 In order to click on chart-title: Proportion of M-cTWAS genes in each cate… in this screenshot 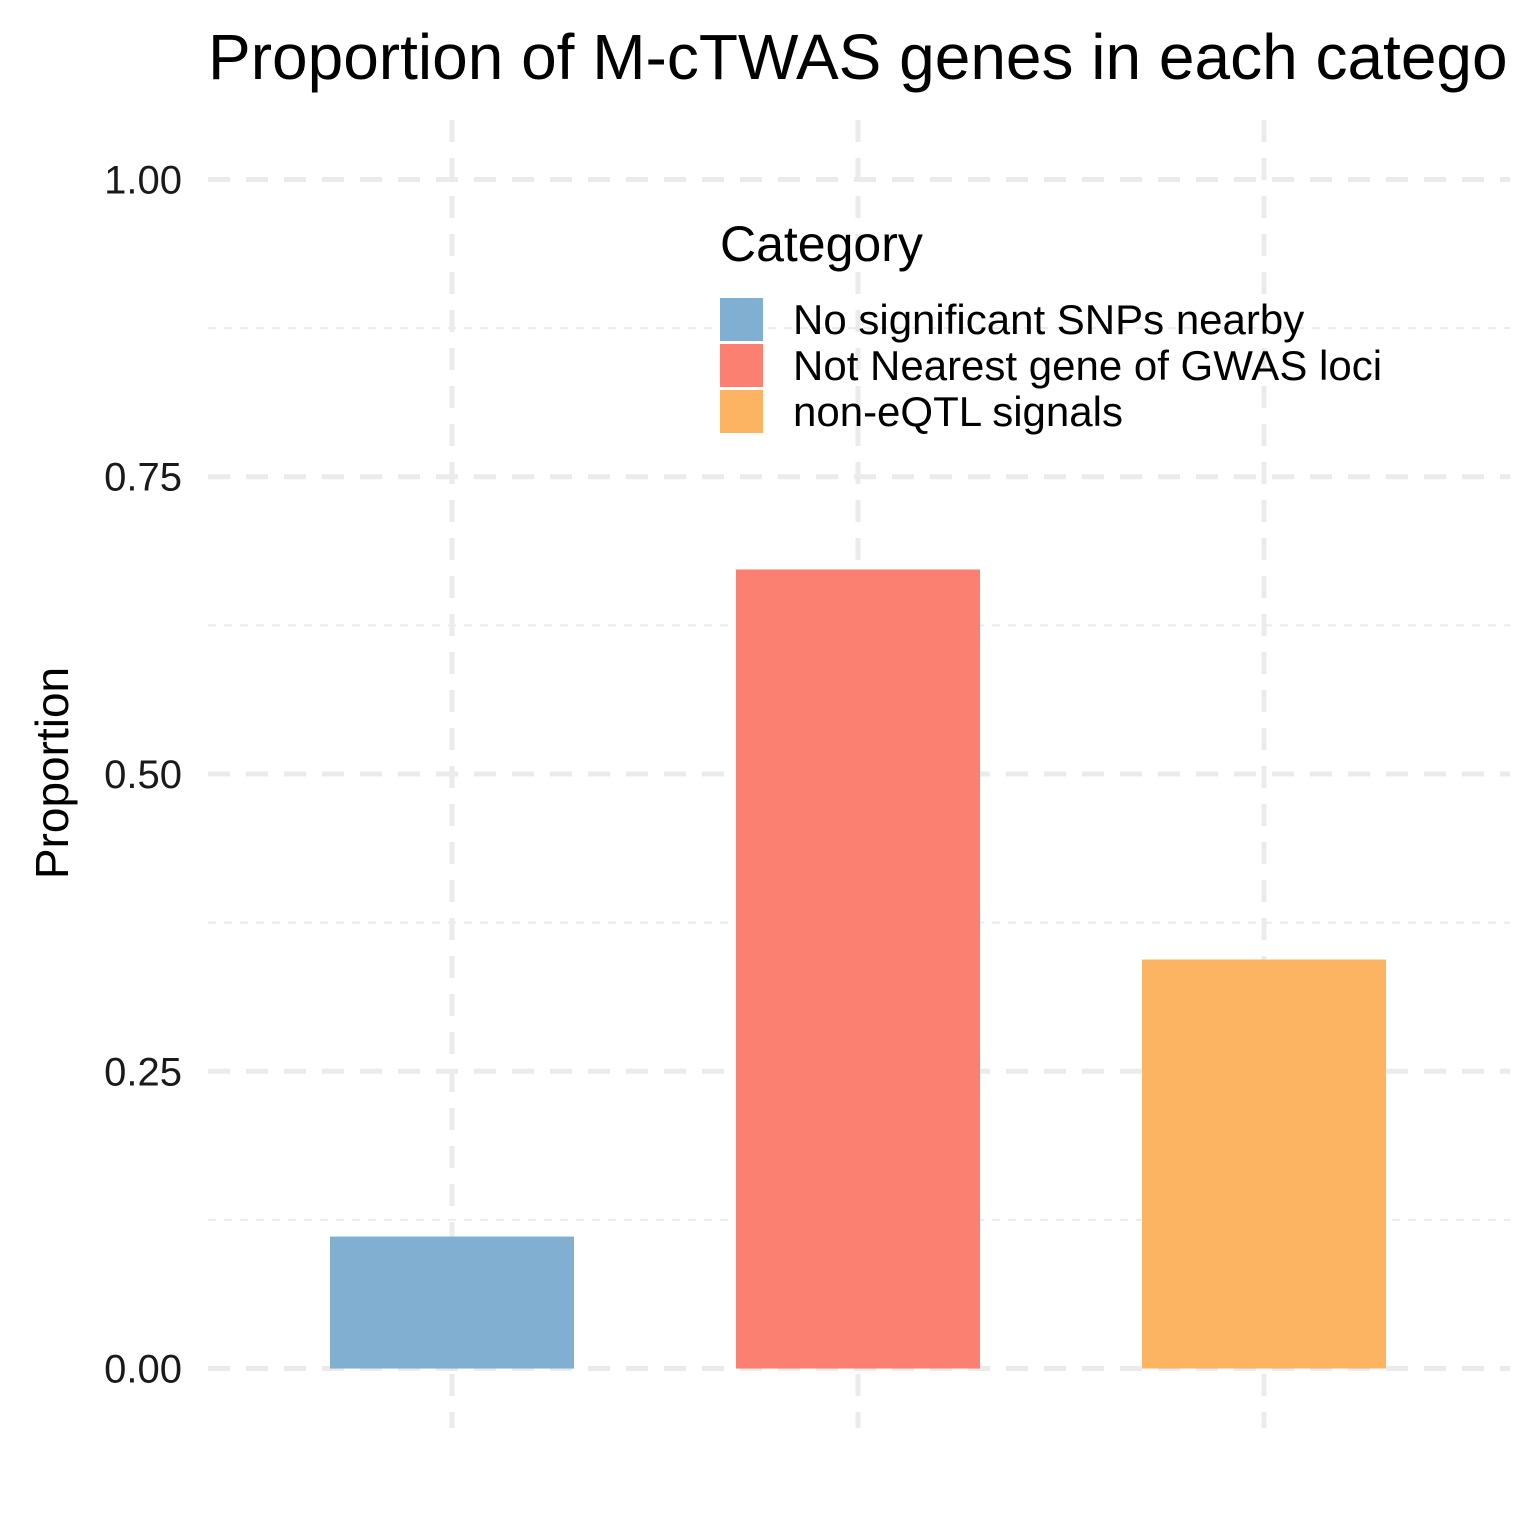, I will do `click(858, 57)`.